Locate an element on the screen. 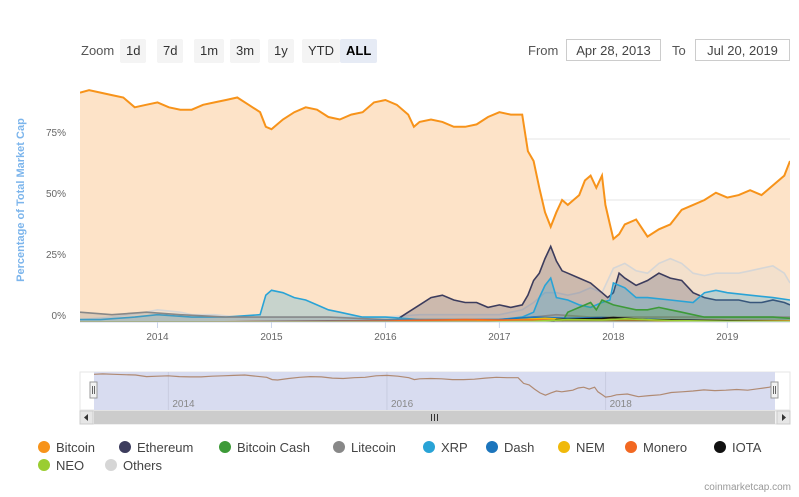  bitcoin-cash-area is located at coordinates (435, 311).